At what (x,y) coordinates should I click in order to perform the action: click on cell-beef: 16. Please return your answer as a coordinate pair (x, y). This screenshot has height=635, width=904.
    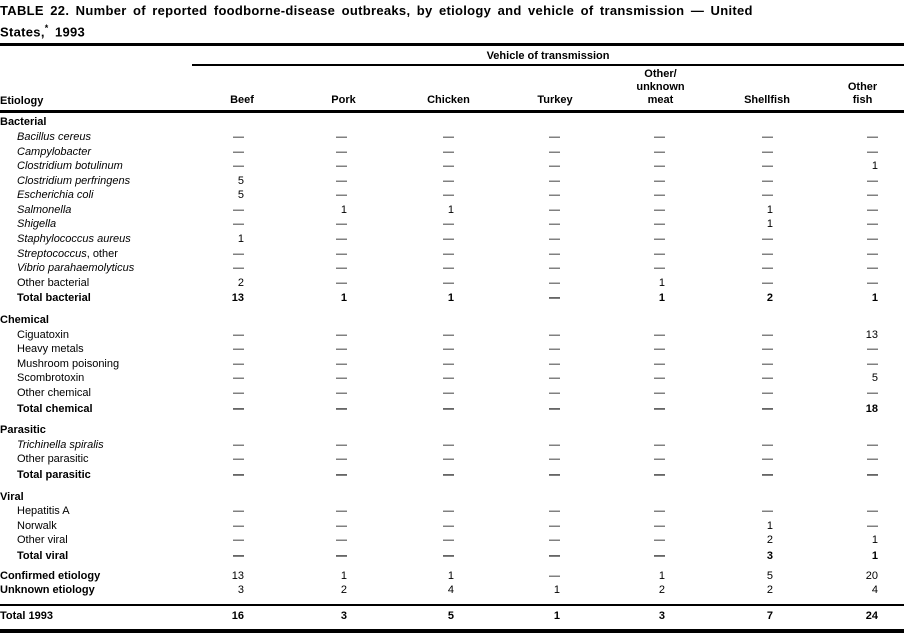
    Looking at the image, I should click on (242, 617).